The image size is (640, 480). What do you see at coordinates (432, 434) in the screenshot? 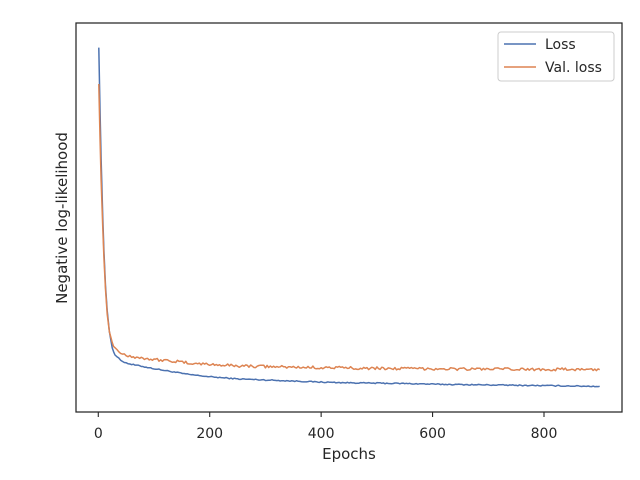
I see `x-tick-label: 600` at bounding box center [432, 434].